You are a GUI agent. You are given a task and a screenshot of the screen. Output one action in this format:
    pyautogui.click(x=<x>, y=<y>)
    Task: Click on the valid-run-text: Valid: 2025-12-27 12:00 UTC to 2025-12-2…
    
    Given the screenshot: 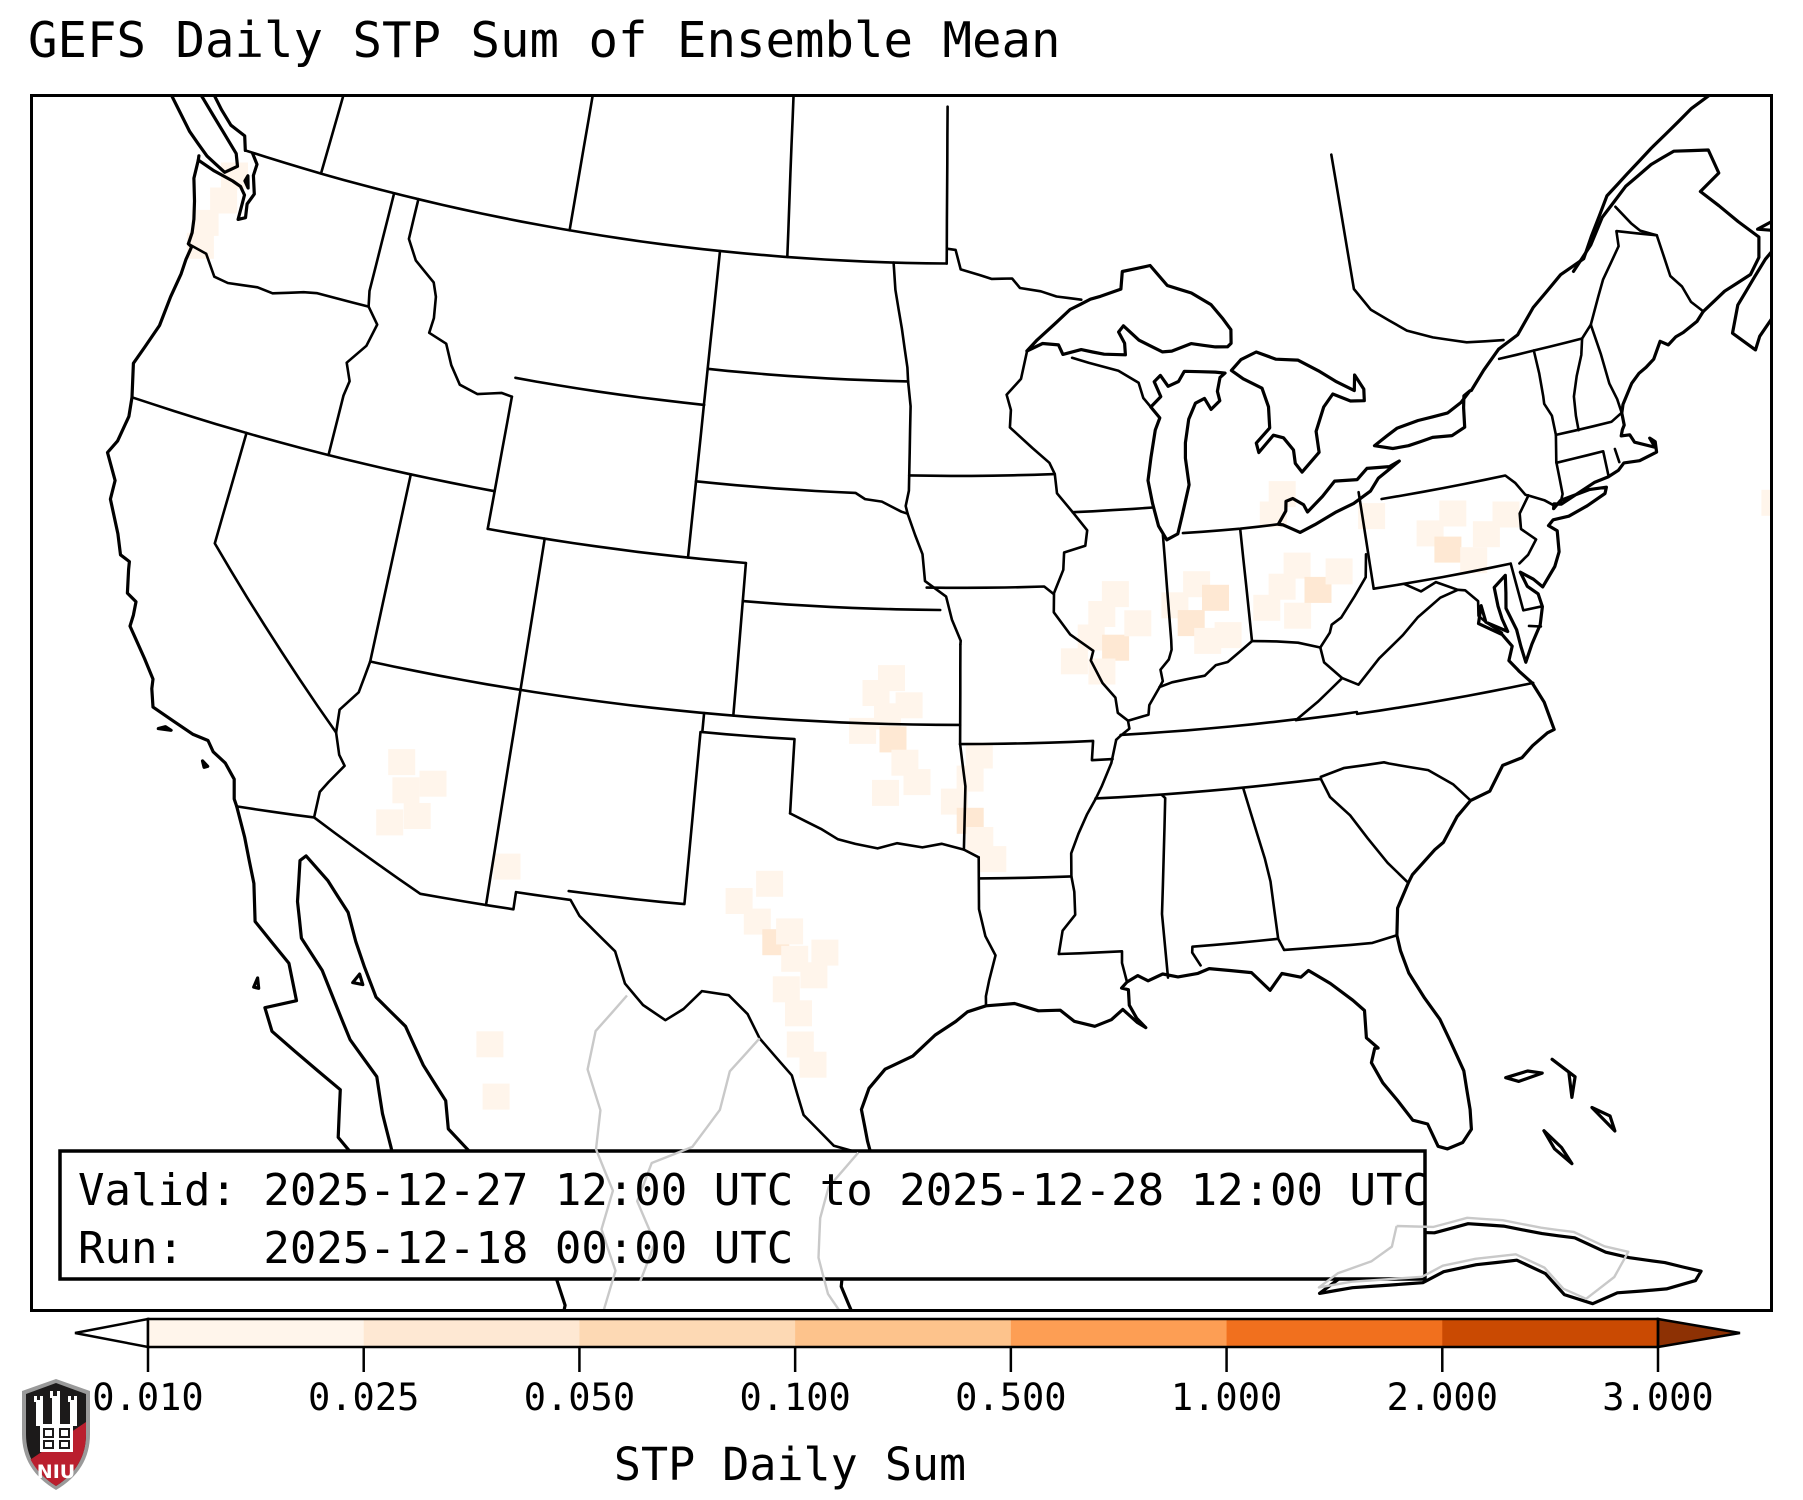 What is the action you would take?
    pyautogui.click(x=753, y=1220)
    